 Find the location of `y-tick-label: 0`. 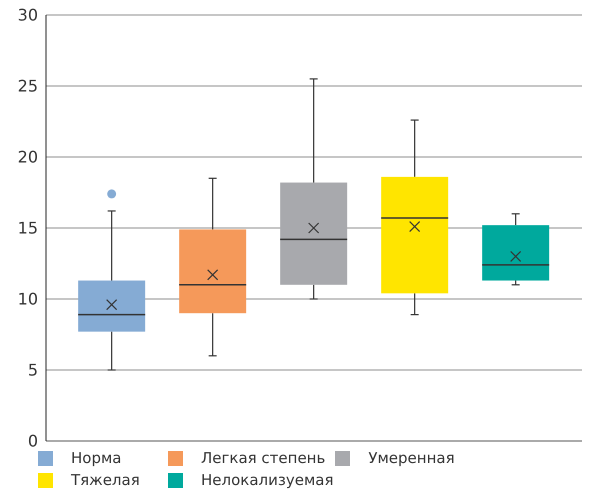

y-tick-label: 0 is located at coordinates (33, 441).